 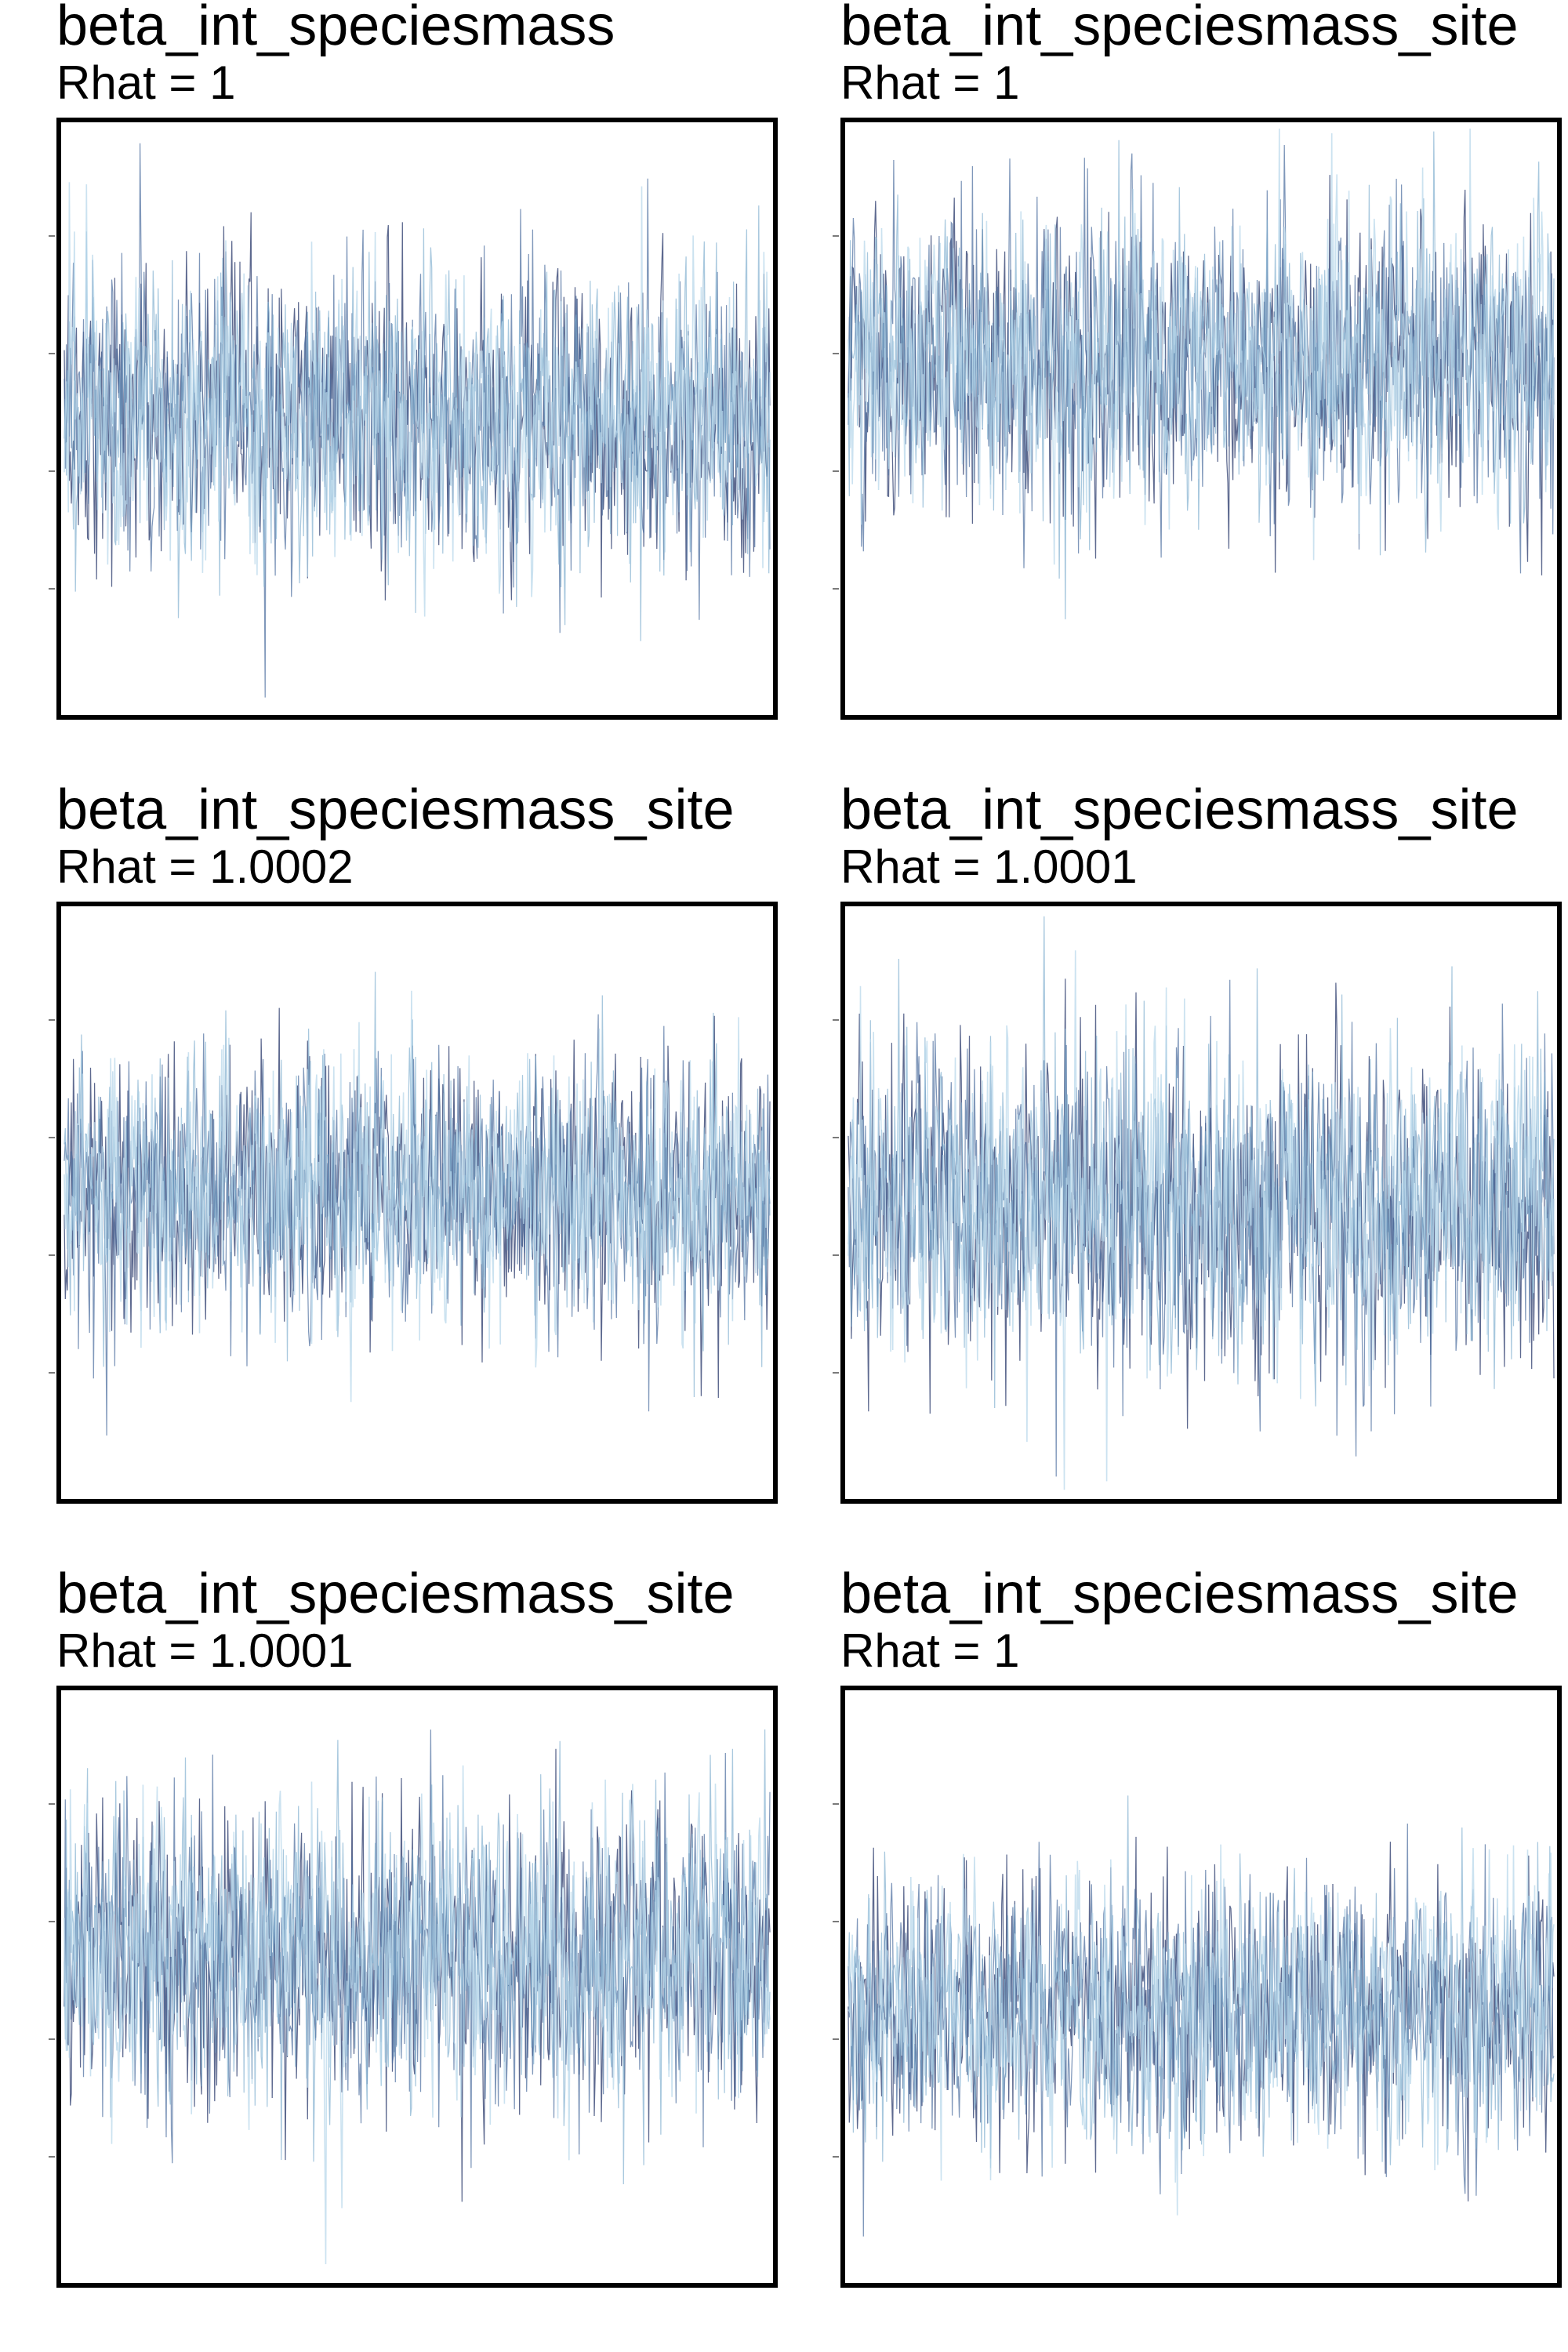 I want to click on trace-panel-2: beta_int_speciesmass_site Rhat = 1, so click(x=1200, y=360).